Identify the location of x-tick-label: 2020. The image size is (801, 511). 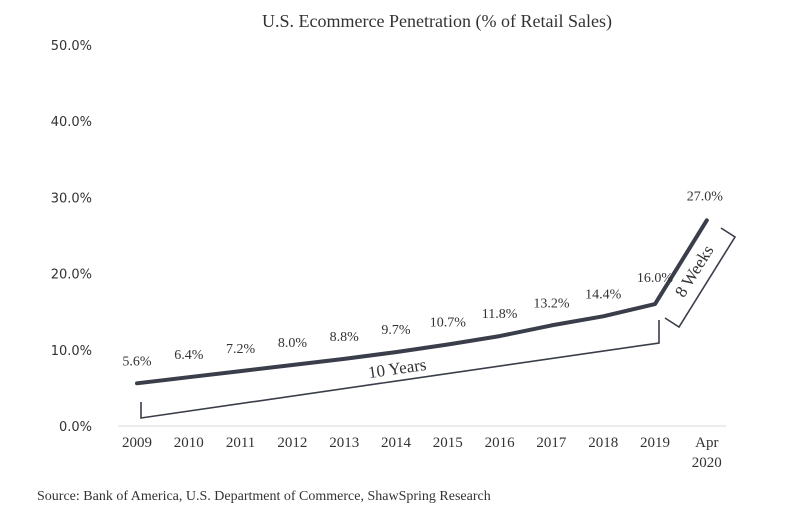
(707, 463).